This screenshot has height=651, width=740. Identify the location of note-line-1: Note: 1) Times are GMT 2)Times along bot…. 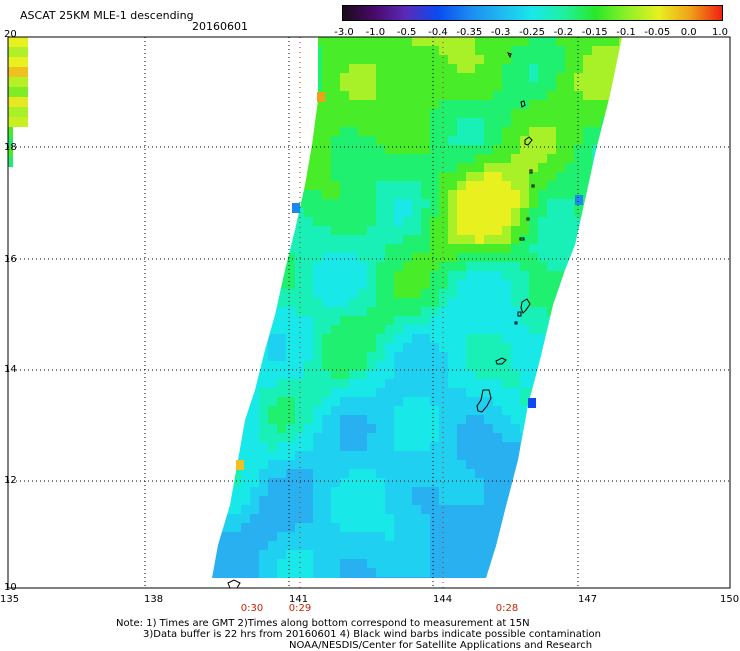
(323, 623).